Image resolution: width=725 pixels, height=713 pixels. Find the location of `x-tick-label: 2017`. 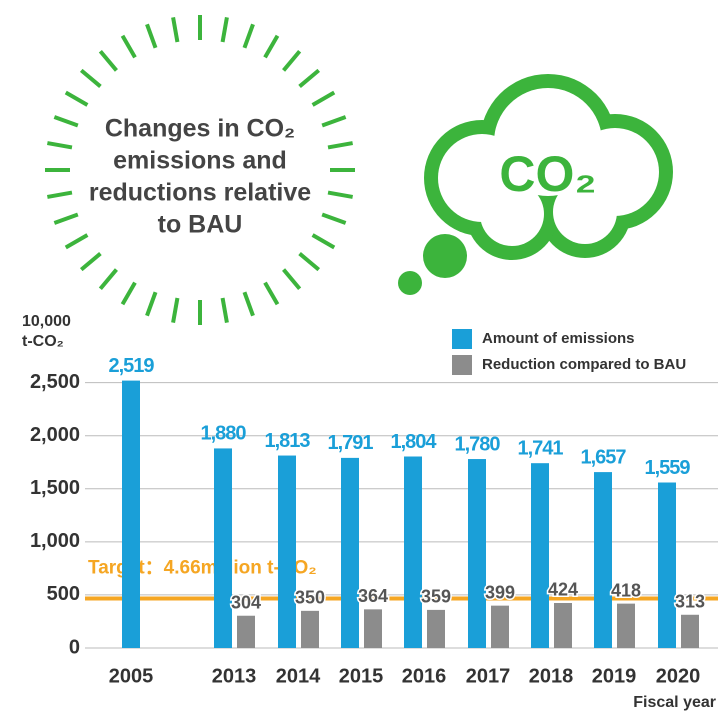

x-tick-label: 2017 is located at coordinates (488, 676).